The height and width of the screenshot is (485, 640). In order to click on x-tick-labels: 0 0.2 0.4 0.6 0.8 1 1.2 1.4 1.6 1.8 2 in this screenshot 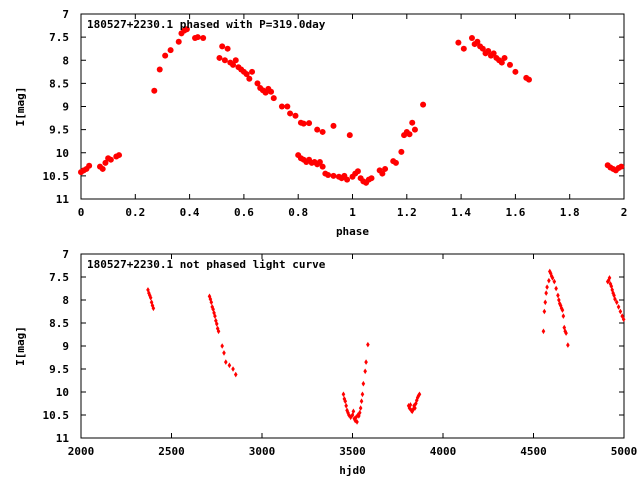, I will do `click(353, 212)`.